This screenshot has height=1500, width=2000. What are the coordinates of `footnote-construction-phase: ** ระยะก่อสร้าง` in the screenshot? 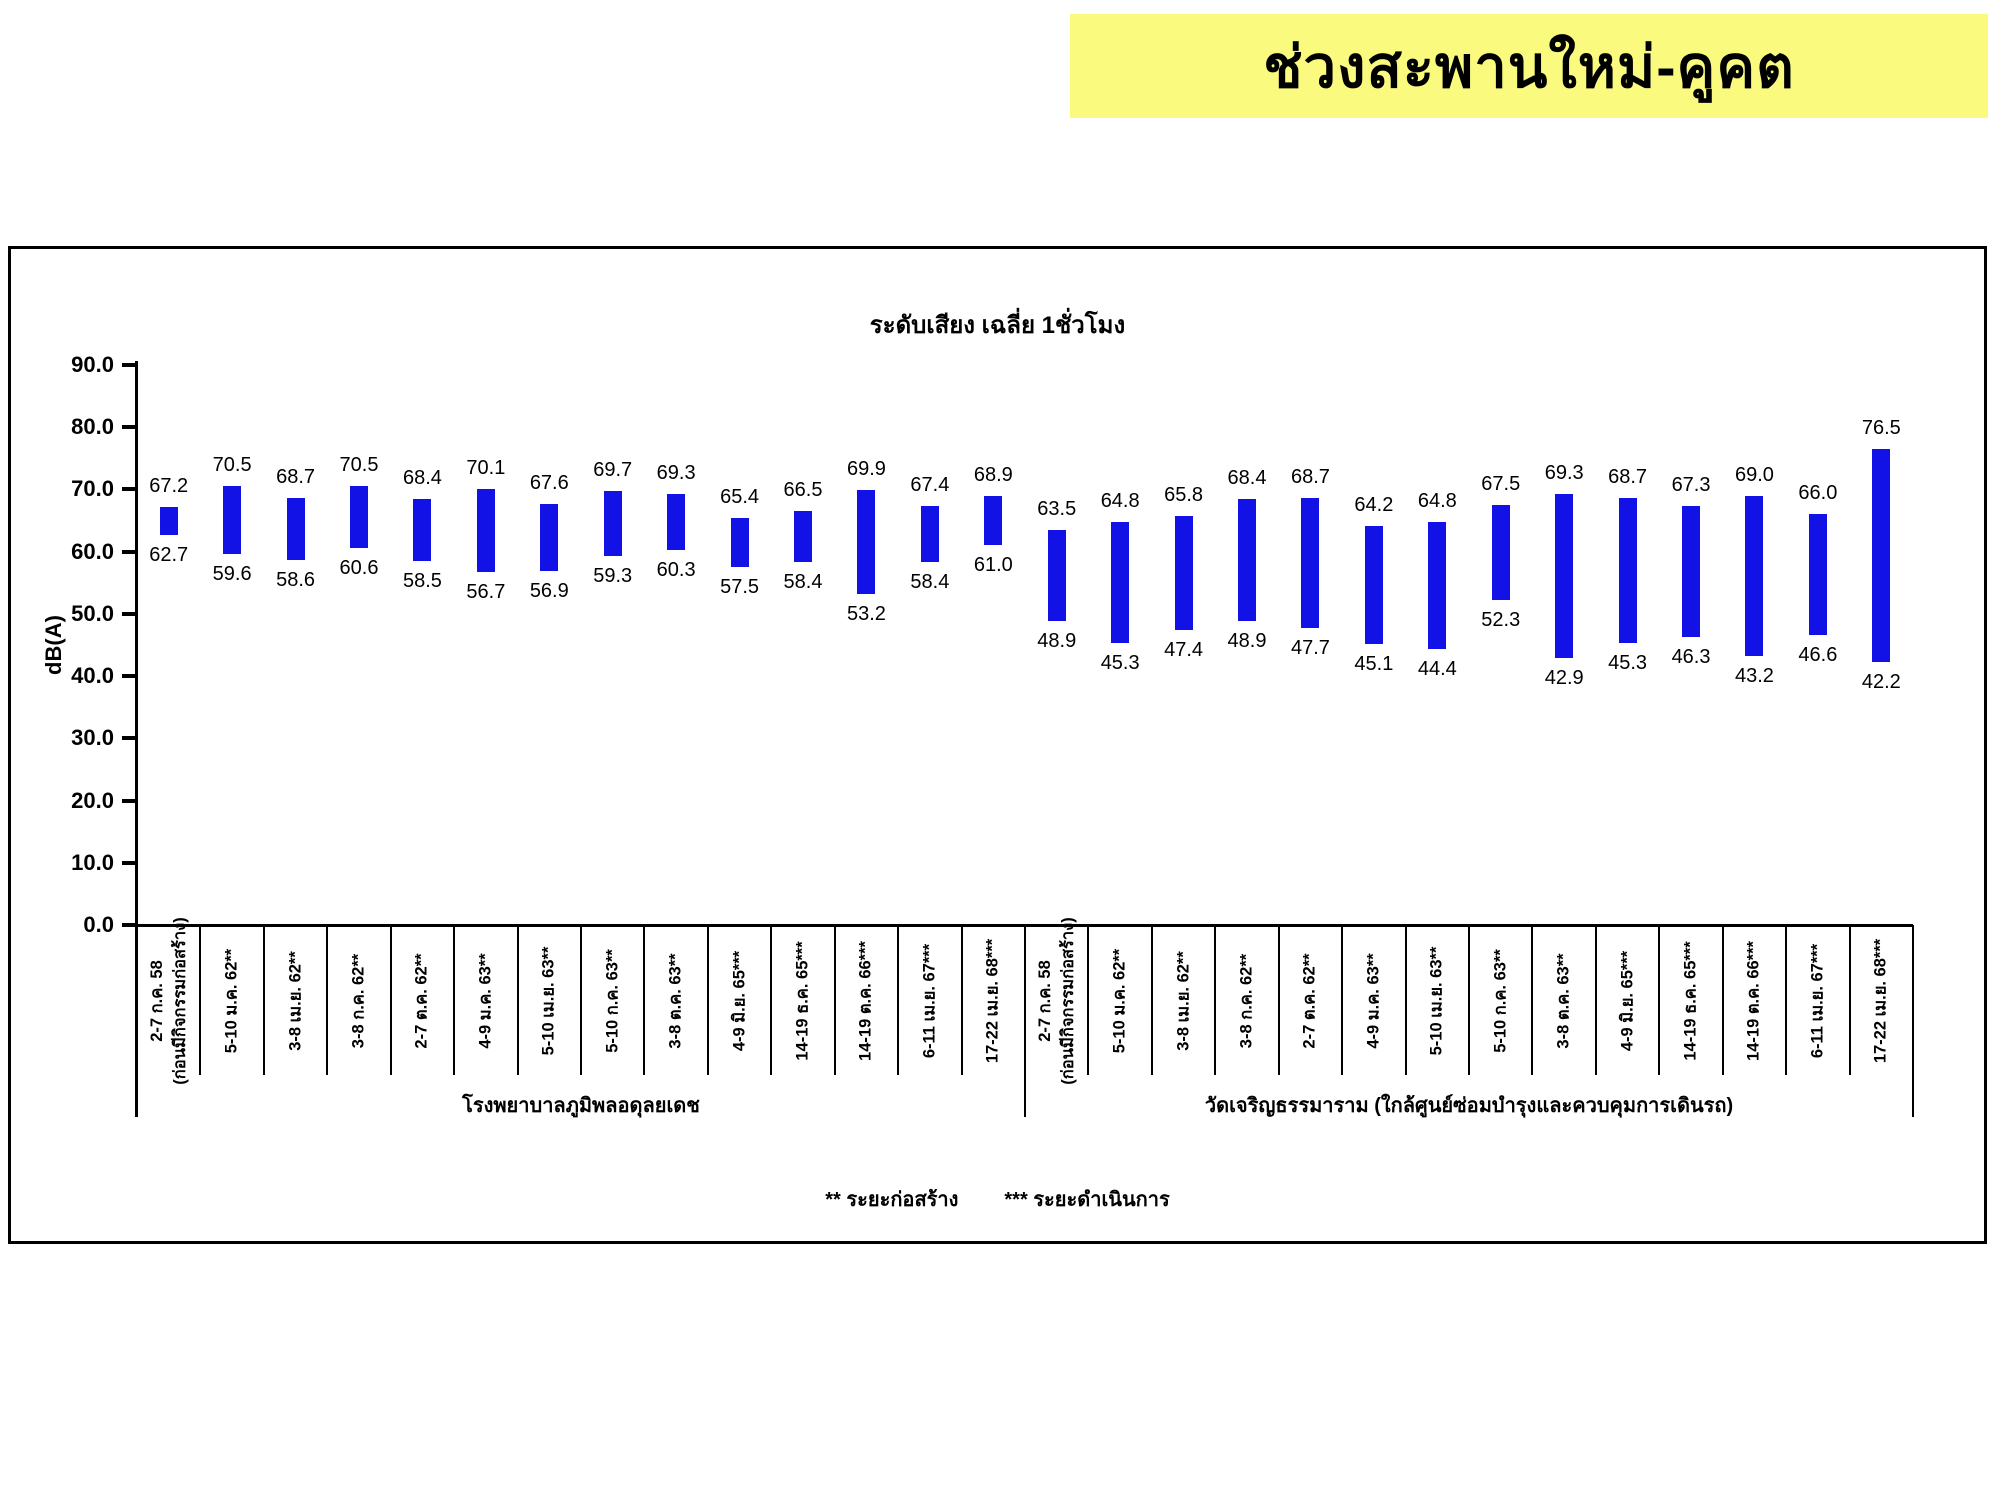 It's located at (892, 1200).